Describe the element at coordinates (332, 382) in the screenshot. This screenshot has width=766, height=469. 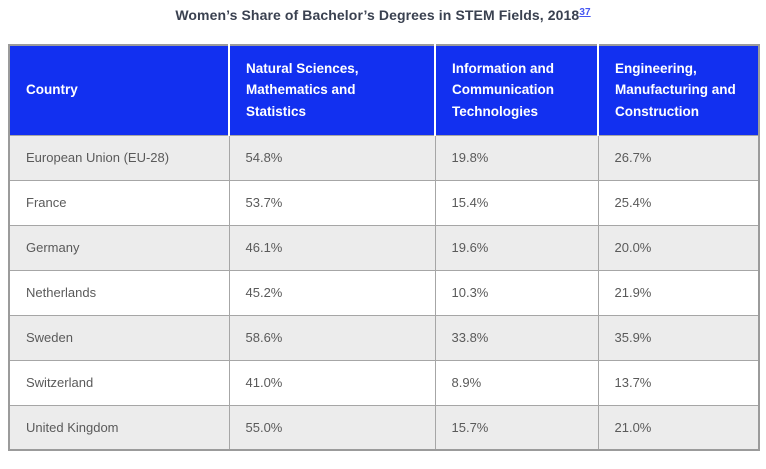
I see `value-cell: 41.0%` at that location.